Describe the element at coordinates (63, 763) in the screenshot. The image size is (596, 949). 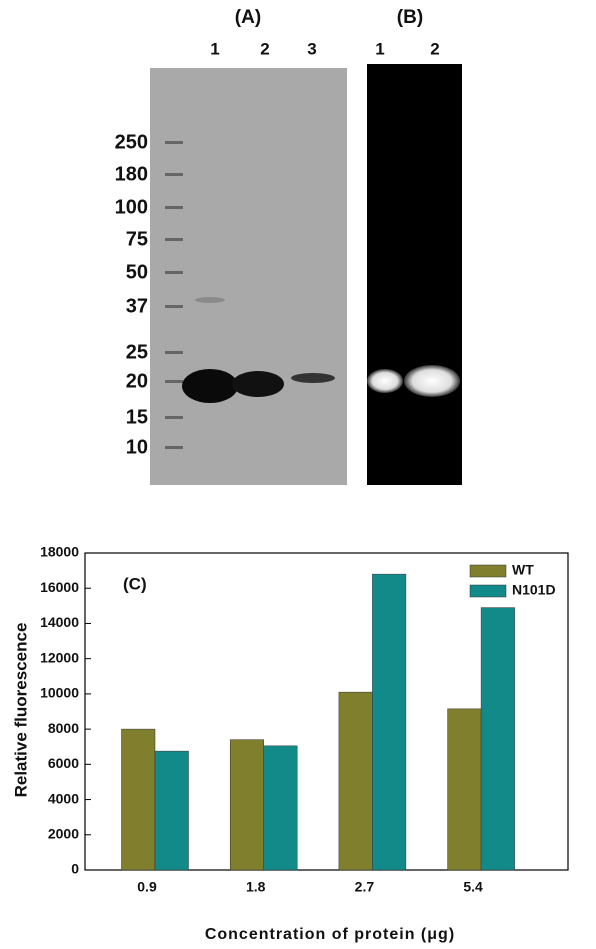
I see `y-tick-label: 6000` at that location.